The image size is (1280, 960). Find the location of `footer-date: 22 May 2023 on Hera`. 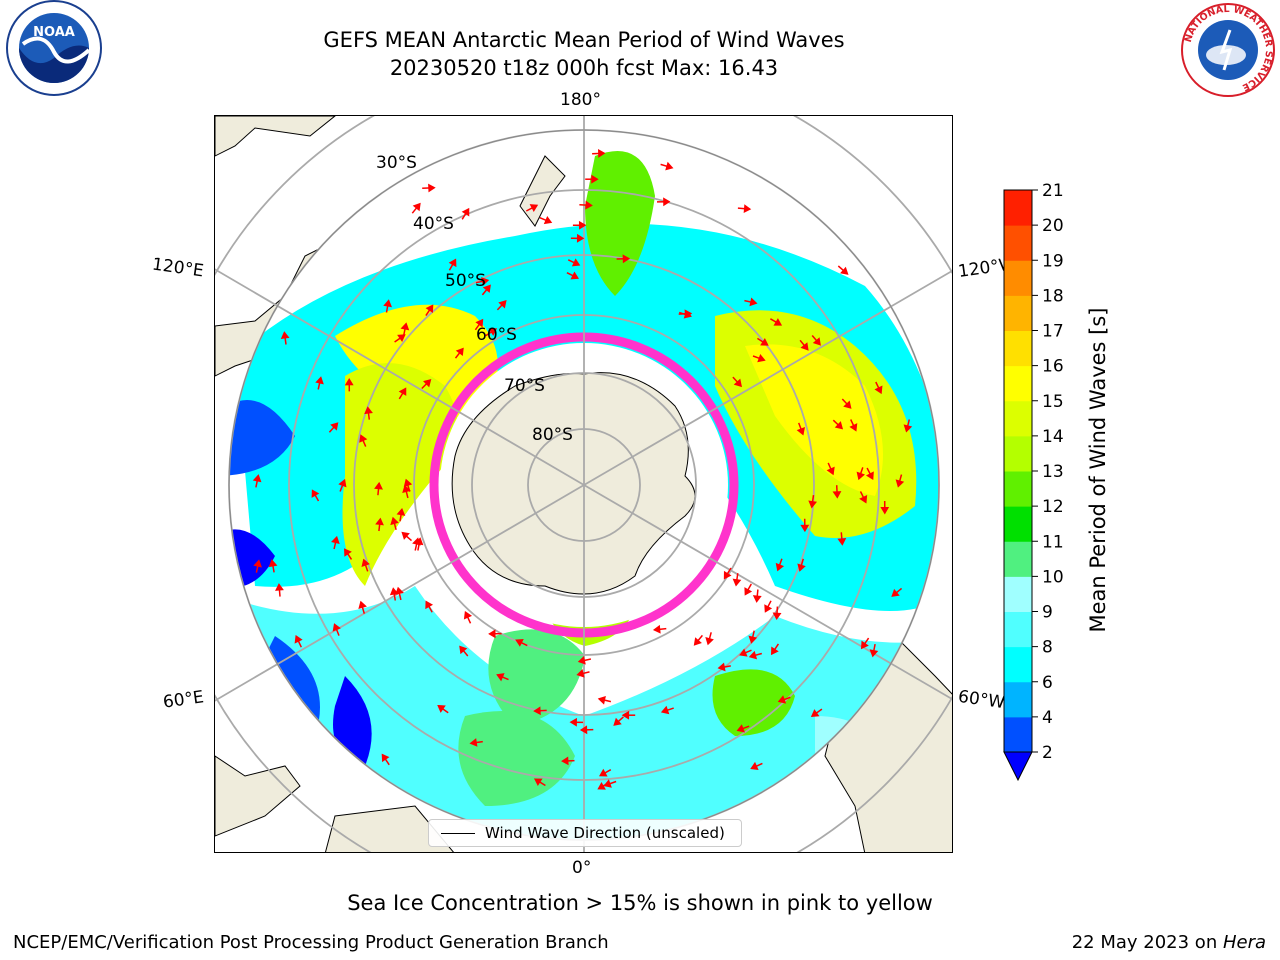

footer-date: 22 May 2023 on Hera is located at coordinates (1169, 942).